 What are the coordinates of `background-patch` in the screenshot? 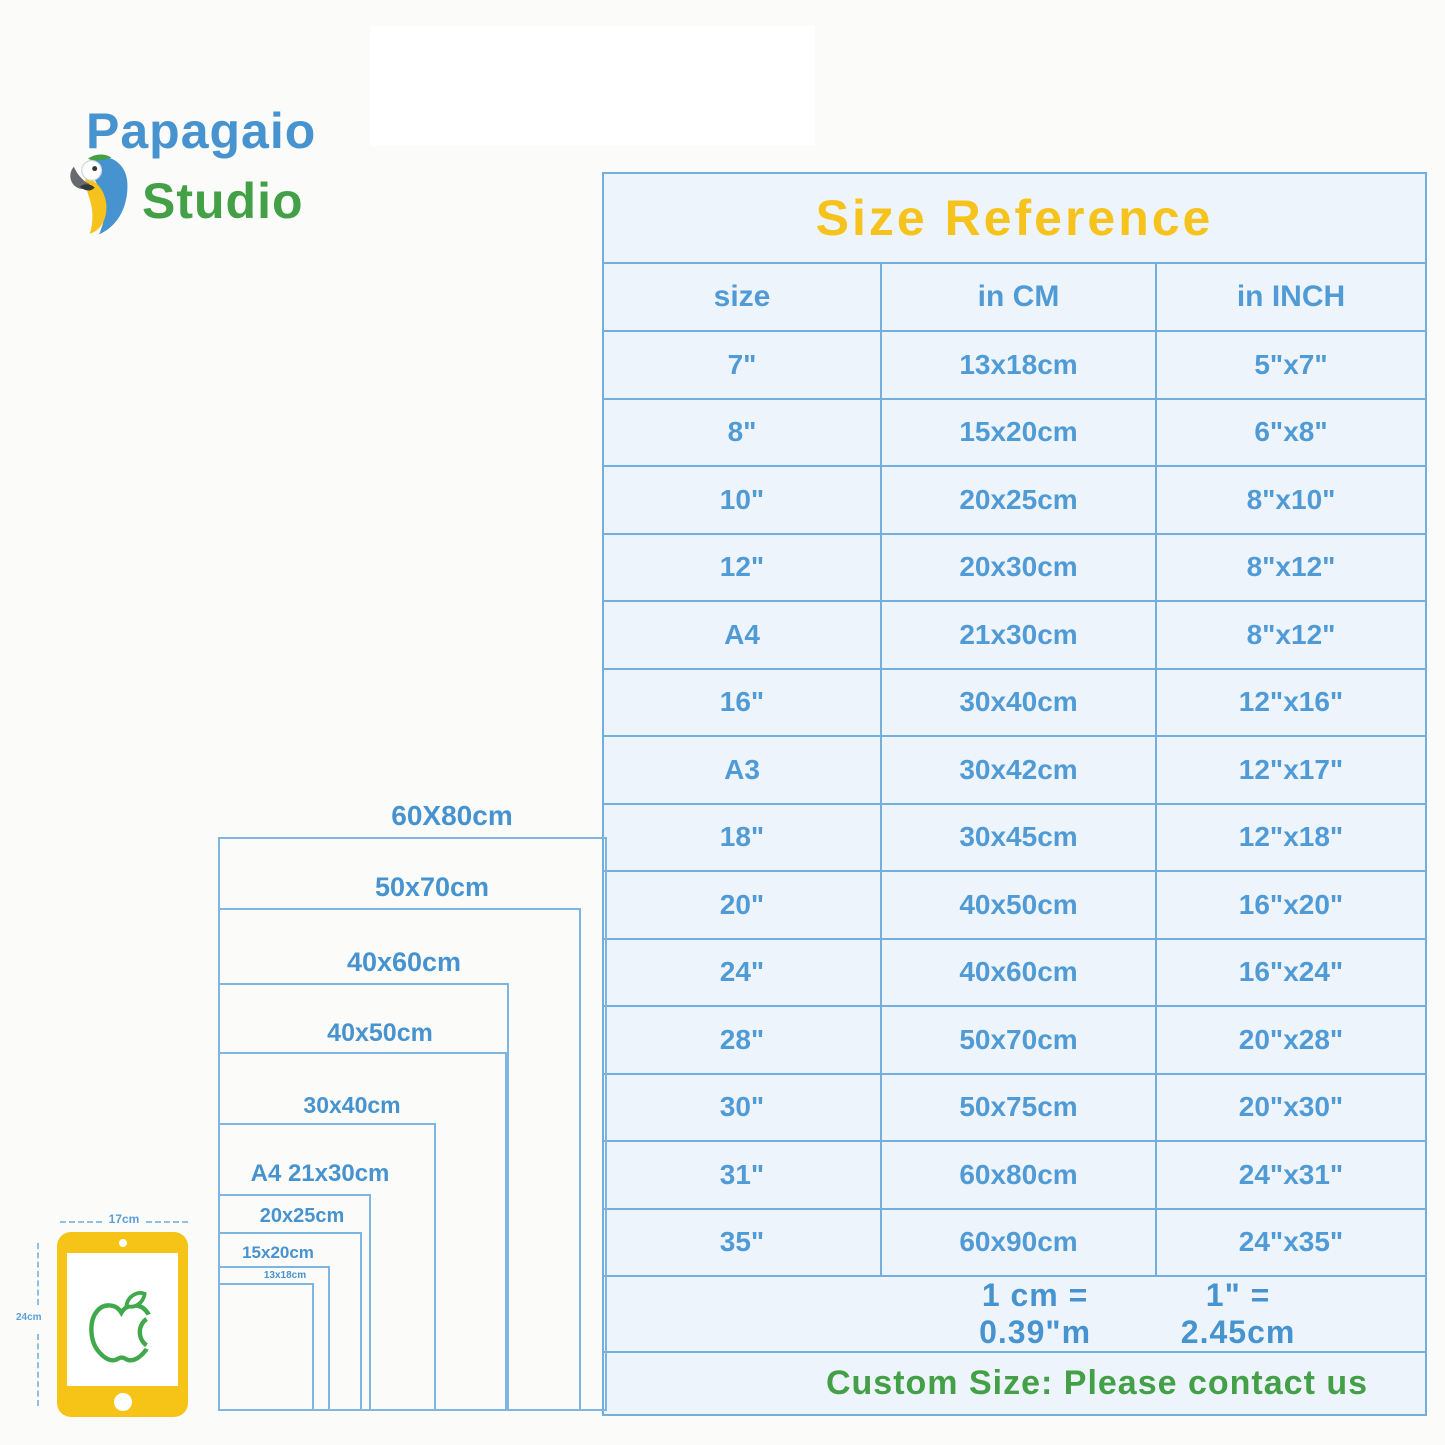 It's located at (592, 86).